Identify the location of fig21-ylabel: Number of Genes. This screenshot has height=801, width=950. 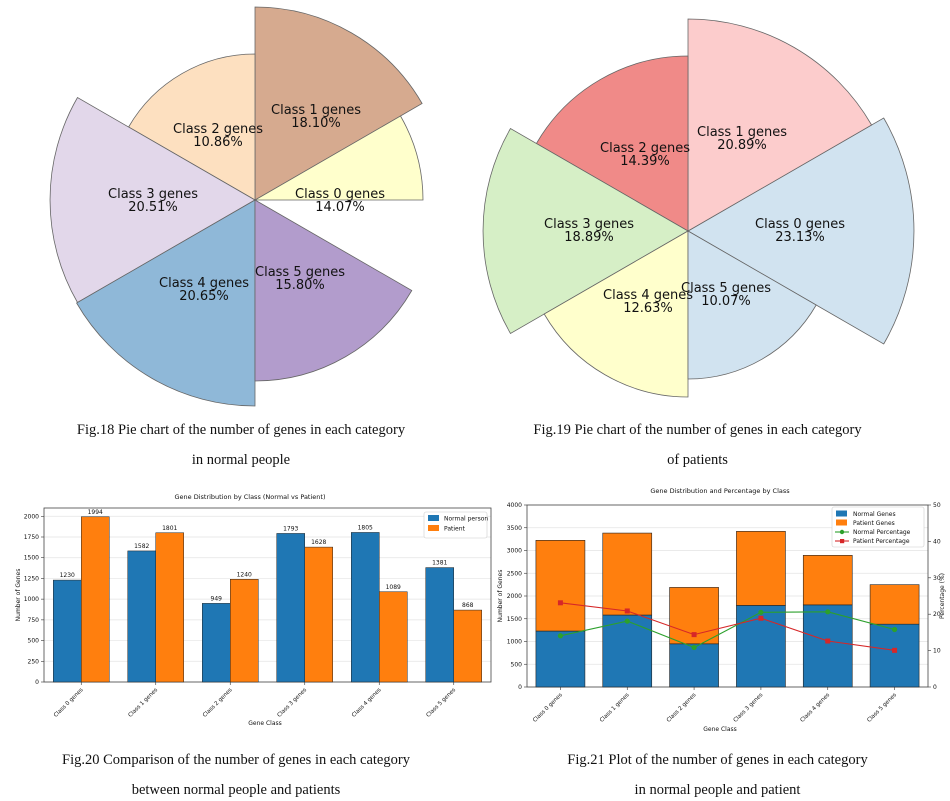
(500, 596).